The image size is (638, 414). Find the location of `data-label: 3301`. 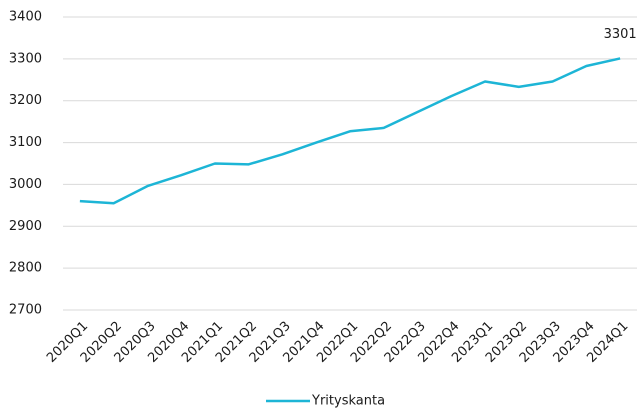

data-label: 3301 is located at coordinates (620, 34).